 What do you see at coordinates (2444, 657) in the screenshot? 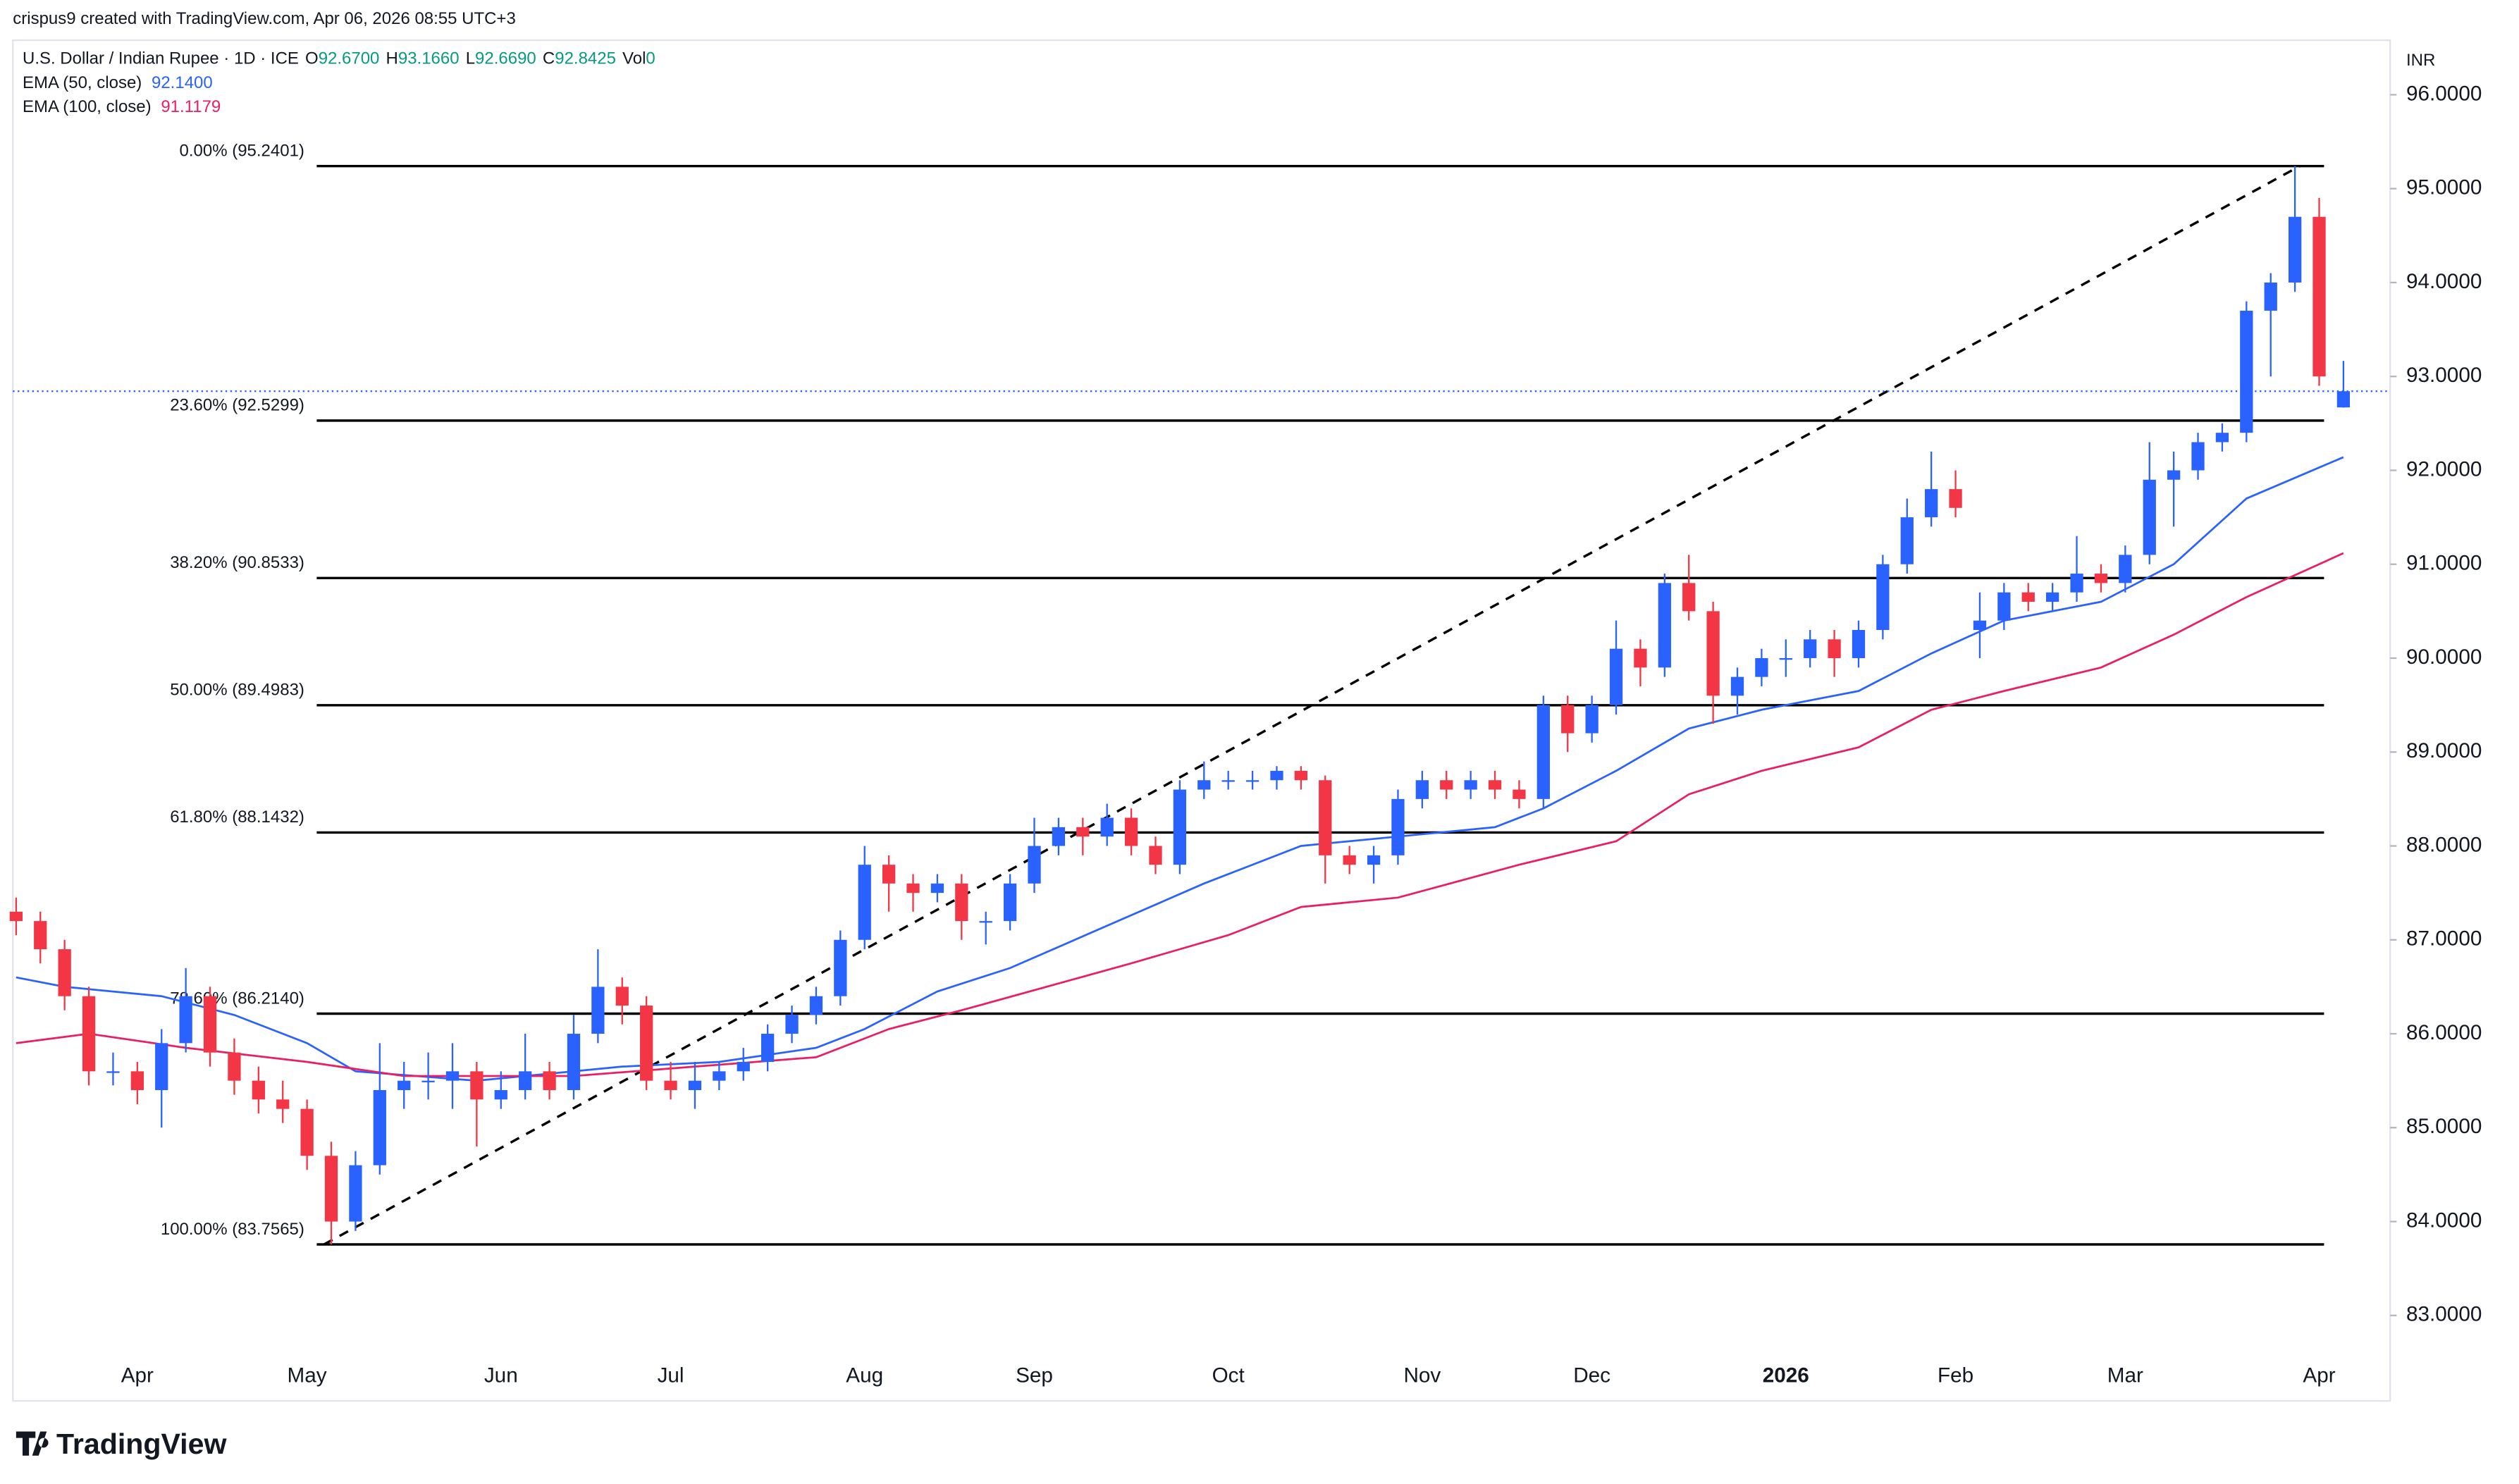
I see `y-tick-label: 90.0000` at bounding box center [2444, 657].